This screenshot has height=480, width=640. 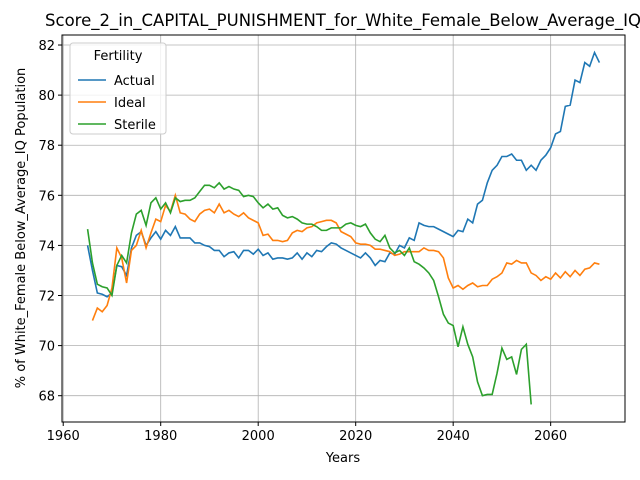 What do you see at coordinates (46, 46) in the screenshot?
I see `y-tick-label: 82` at bounding box center [46, 46].